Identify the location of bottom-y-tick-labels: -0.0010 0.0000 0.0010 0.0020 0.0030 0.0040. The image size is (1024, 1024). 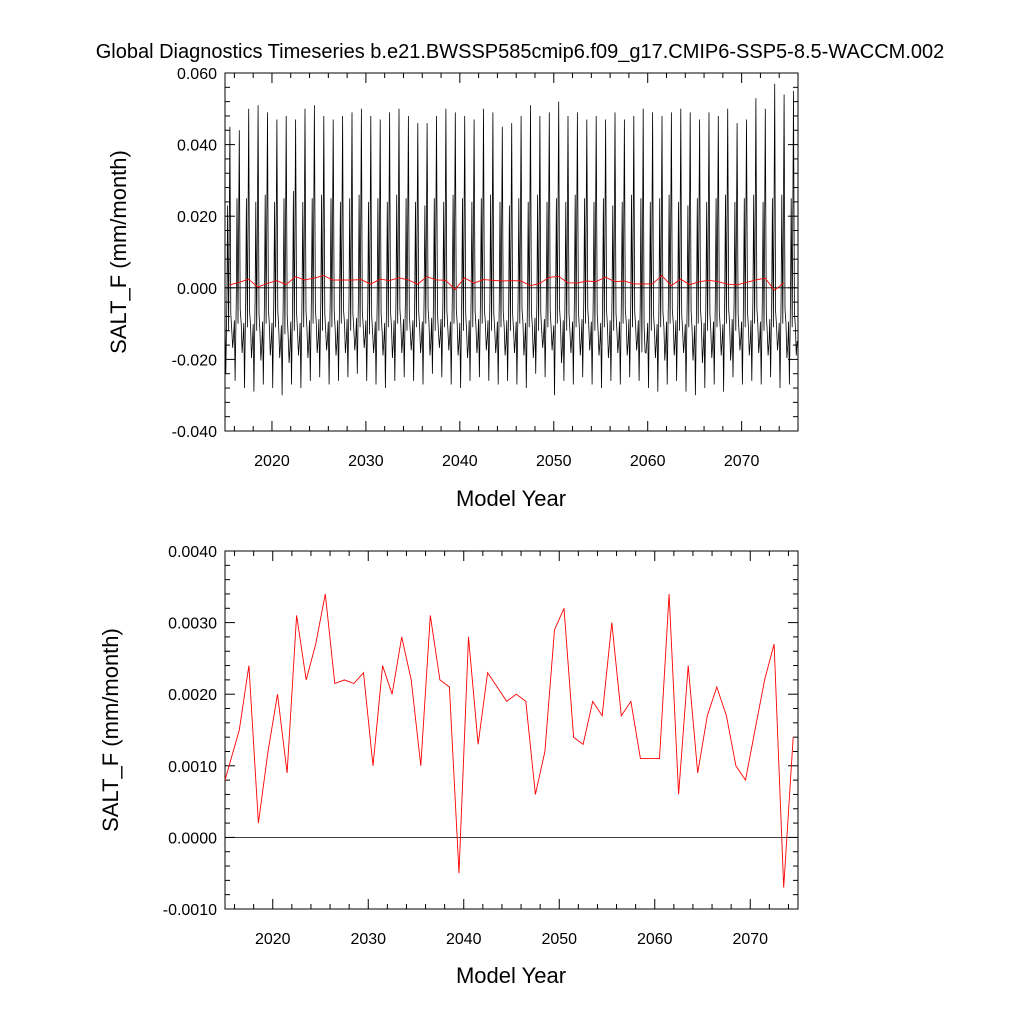
(190, 731).